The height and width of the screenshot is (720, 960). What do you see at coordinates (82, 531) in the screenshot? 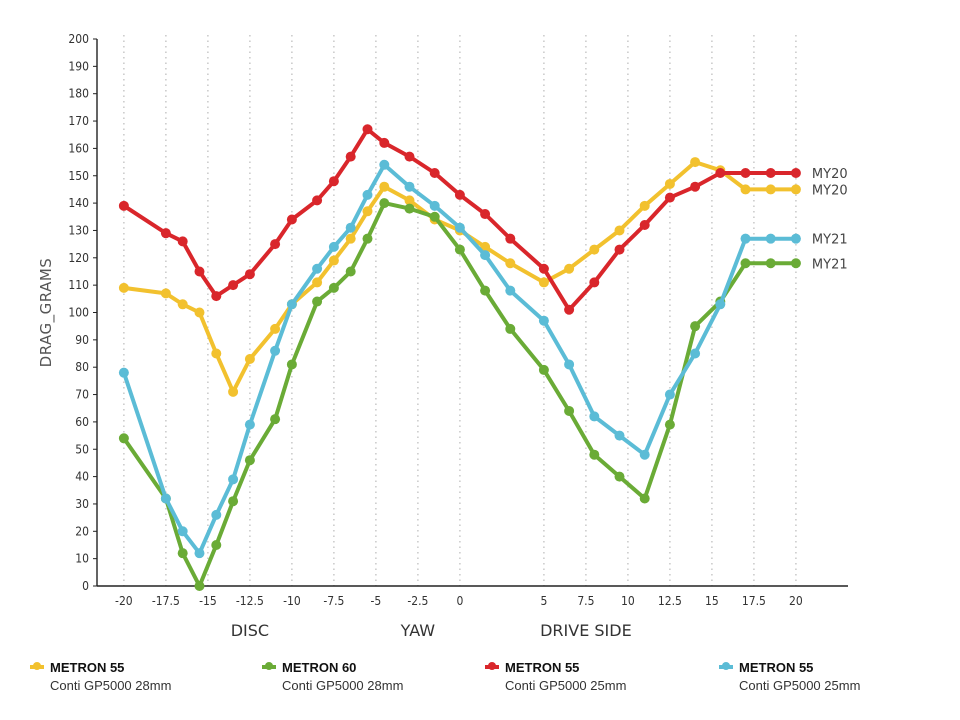
I see `y-tick-label-2: 20` at bounding box center [82, 531].